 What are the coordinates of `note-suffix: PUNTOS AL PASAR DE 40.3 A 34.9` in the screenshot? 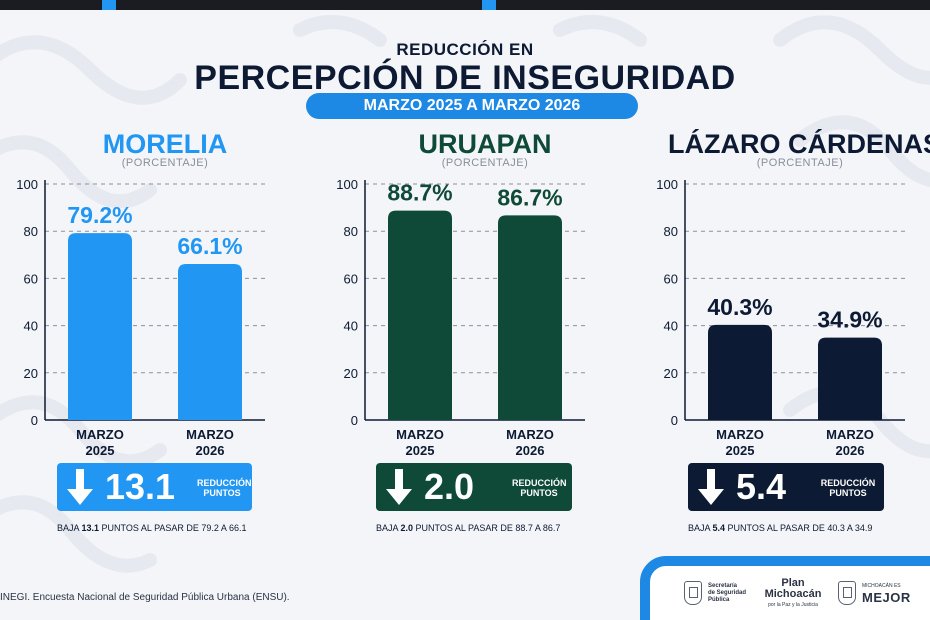 It's located at (799, 528).